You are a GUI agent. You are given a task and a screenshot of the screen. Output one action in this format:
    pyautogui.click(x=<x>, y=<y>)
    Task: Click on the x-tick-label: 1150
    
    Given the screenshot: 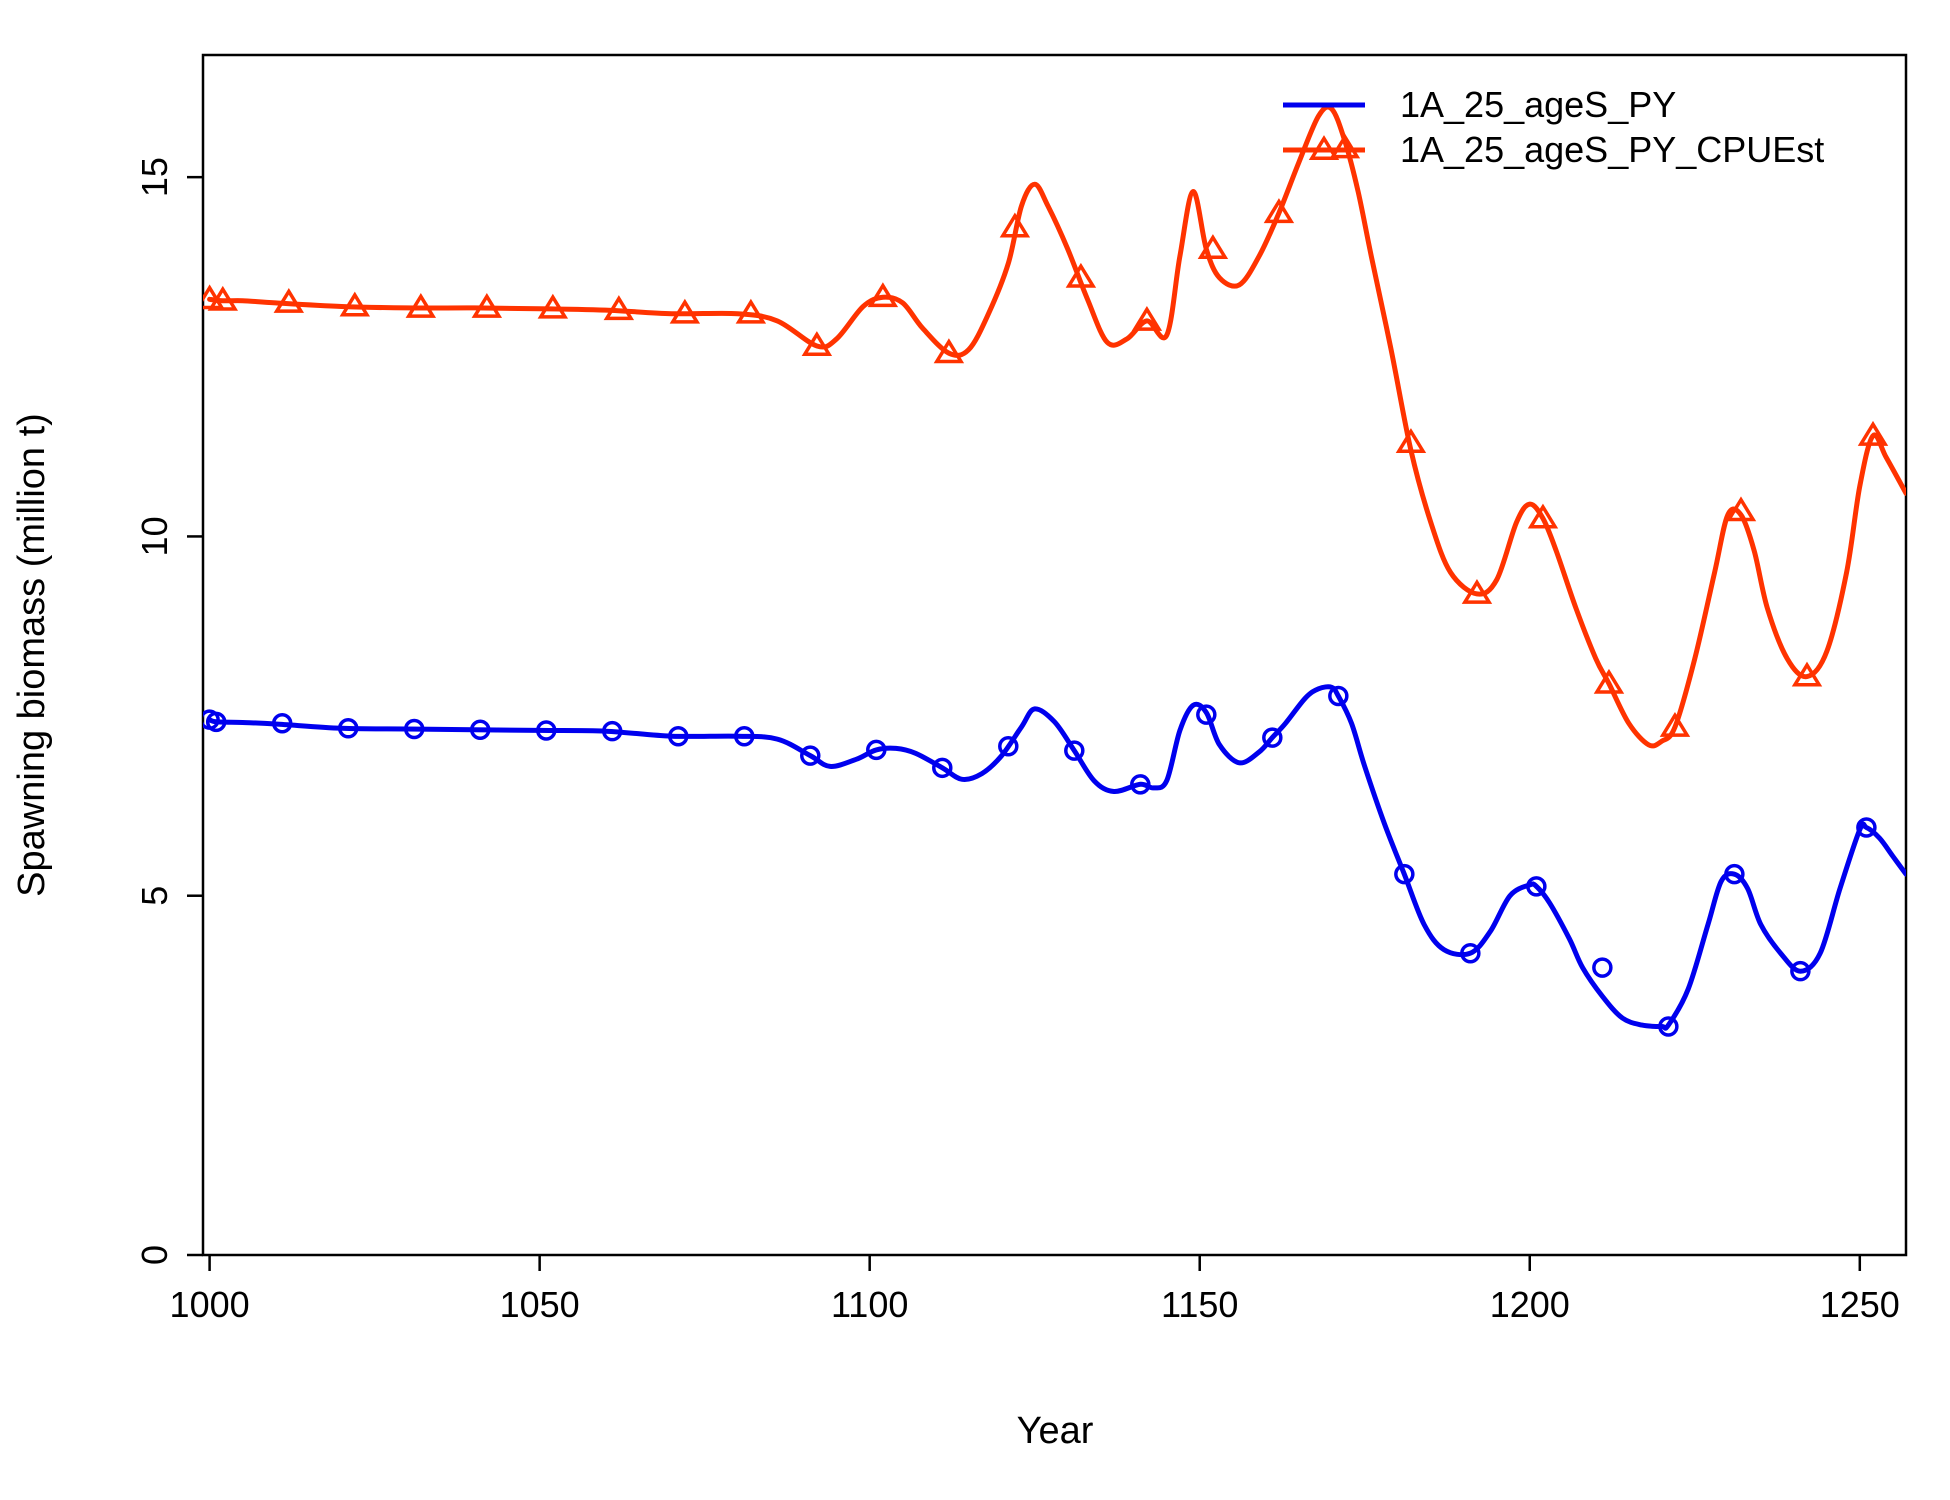 What is the action you would take?
    pyautogui.click(x=1199, y=1304)
    